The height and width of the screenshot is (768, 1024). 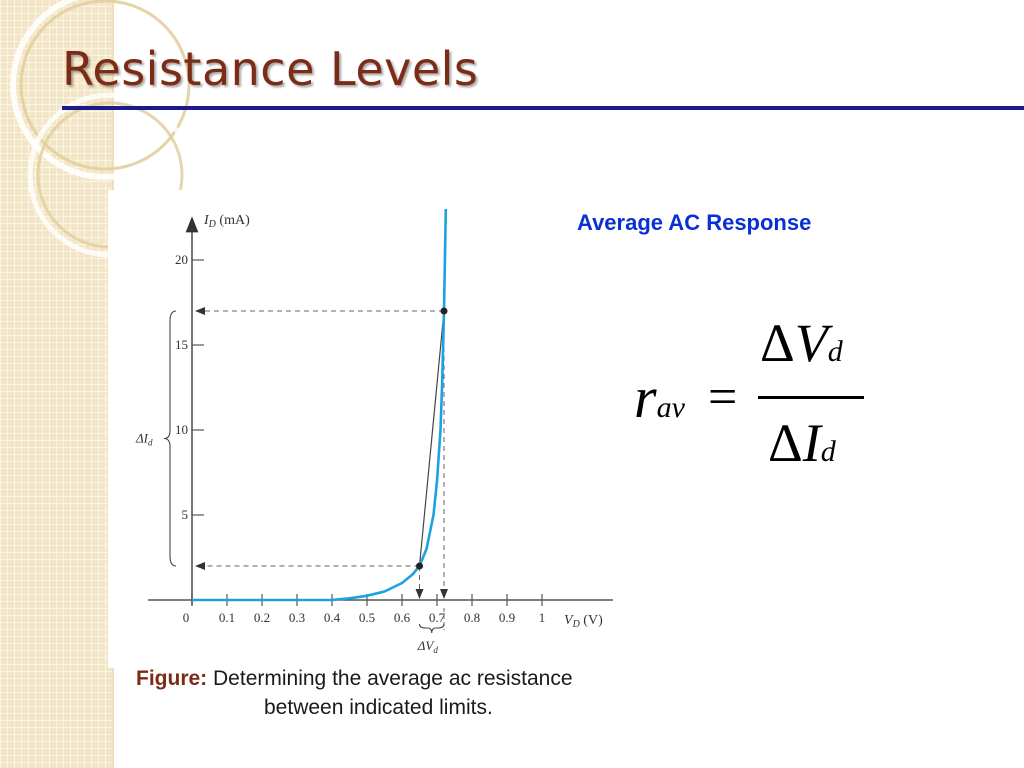 I want to click on formula-denominator: ΔId, so click(x=802, y=443).